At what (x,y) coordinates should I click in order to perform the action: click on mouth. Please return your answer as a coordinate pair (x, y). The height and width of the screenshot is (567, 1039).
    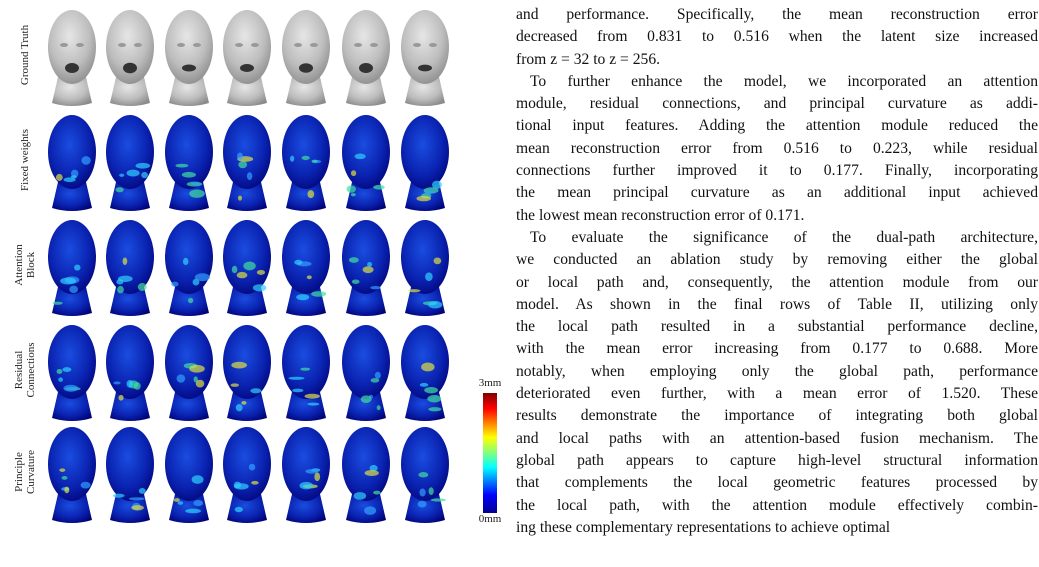
    Looking at the image, I should click on (425, 68).